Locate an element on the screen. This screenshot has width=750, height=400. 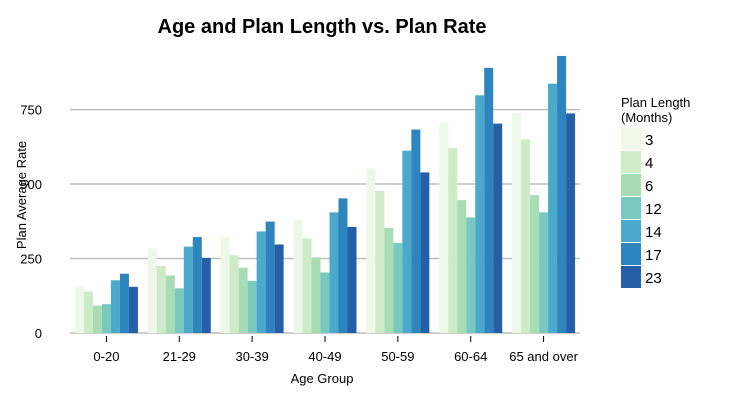
x-tick-label: 40-49 is located at coordinates (324, 356).